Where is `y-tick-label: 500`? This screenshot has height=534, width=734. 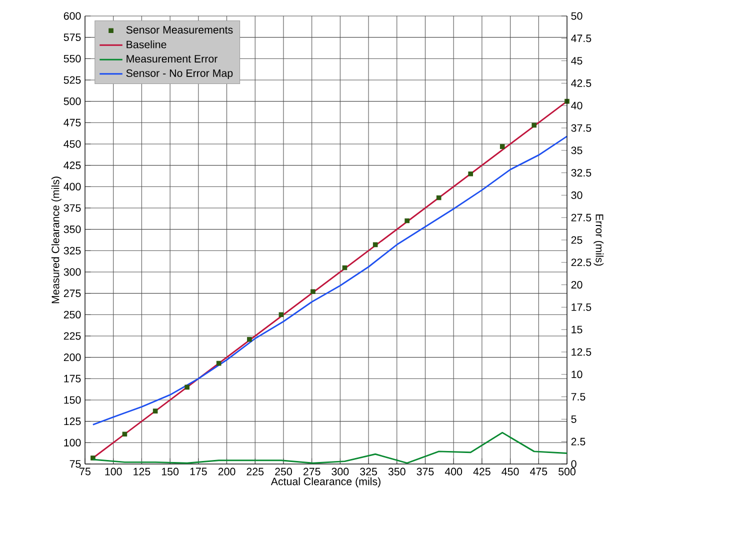 y-tick-label: 500 is located at coordinates (72, 102).